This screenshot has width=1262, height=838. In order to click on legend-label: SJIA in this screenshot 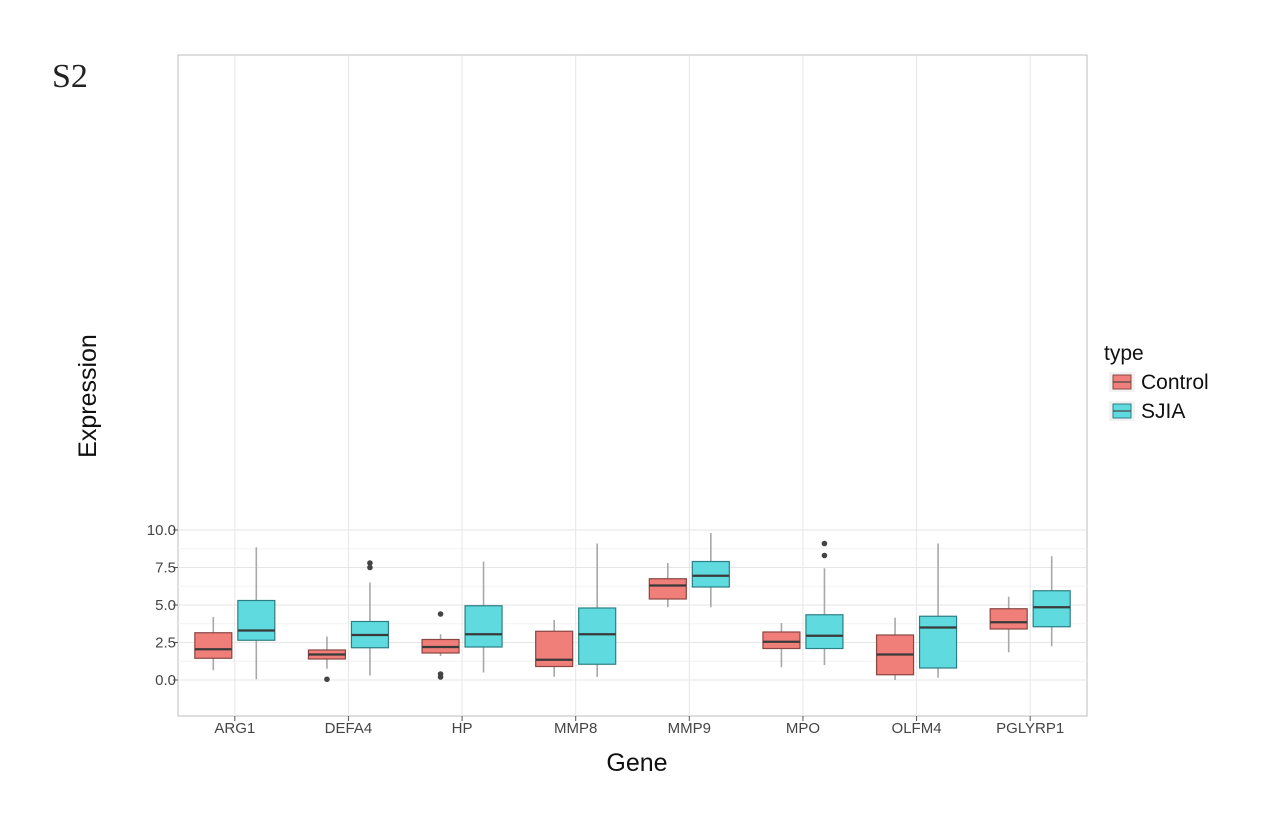, I will do `click(1163, 411)`.